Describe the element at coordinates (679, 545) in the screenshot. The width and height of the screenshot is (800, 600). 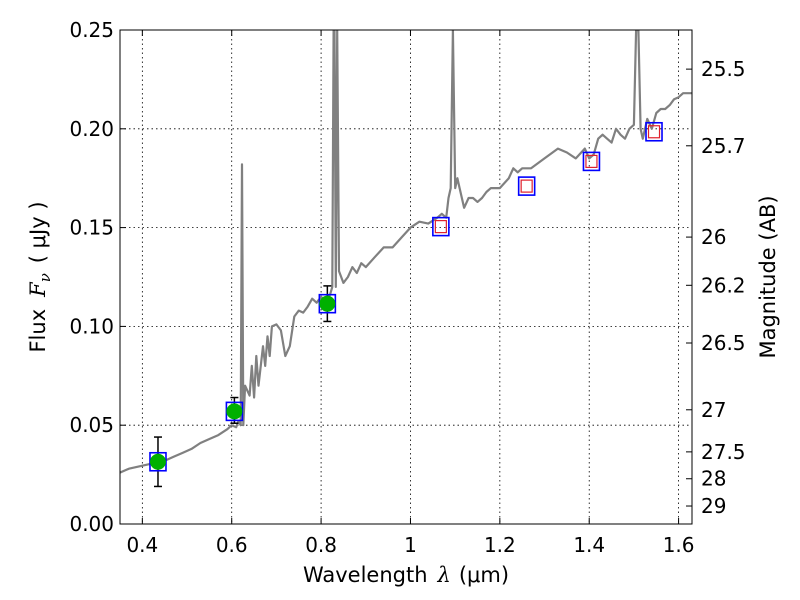
I see `x-tick-label: 1.6` at that location.